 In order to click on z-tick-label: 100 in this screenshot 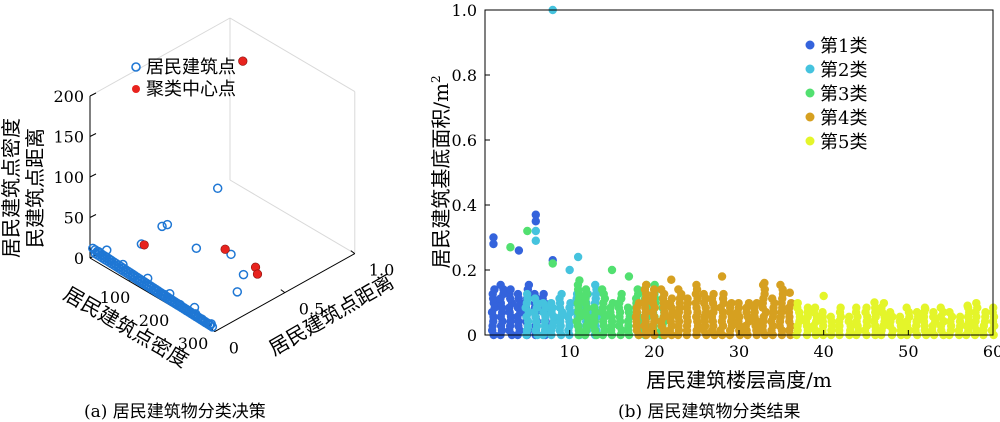, I will do `click(68, 177)`.